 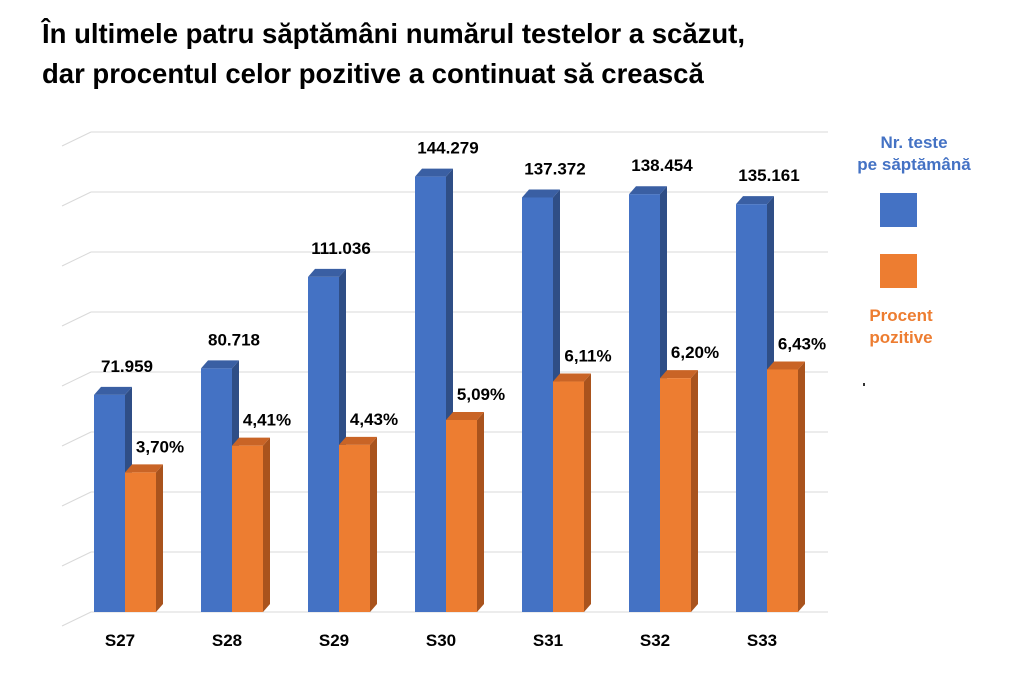 What do you see at coordinates (434, 172) in the screenshot?
I see `tests-bar-S30-top` at bounding box center [434, 172].